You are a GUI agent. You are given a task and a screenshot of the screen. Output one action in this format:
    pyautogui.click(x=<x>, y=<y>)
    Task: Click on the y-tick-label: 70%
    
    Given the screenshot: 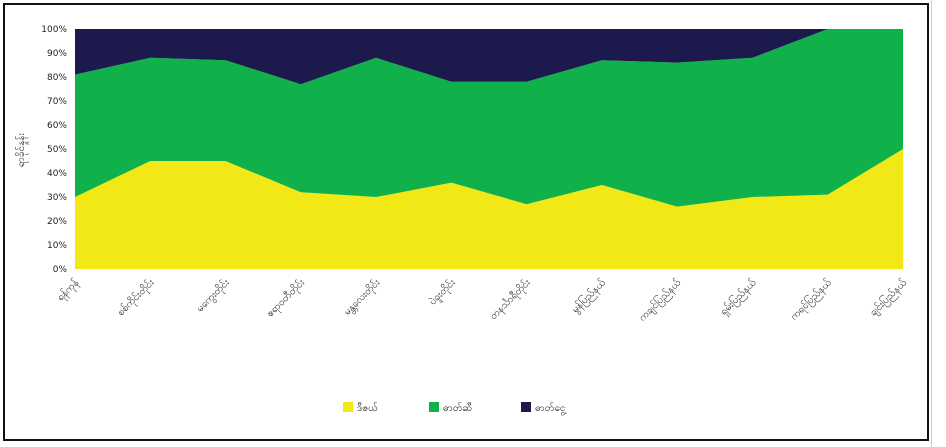 What is the action you would take?
    pyautogui.click(x=57, y=102)
    